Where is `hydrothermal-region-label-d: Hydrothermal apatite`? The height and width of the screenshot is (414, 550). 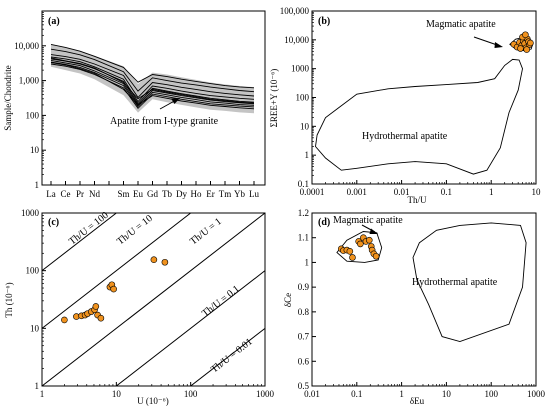 hydrothermal-region-label-d: Hydrothermal apatite is located at coordinates (455, 282).